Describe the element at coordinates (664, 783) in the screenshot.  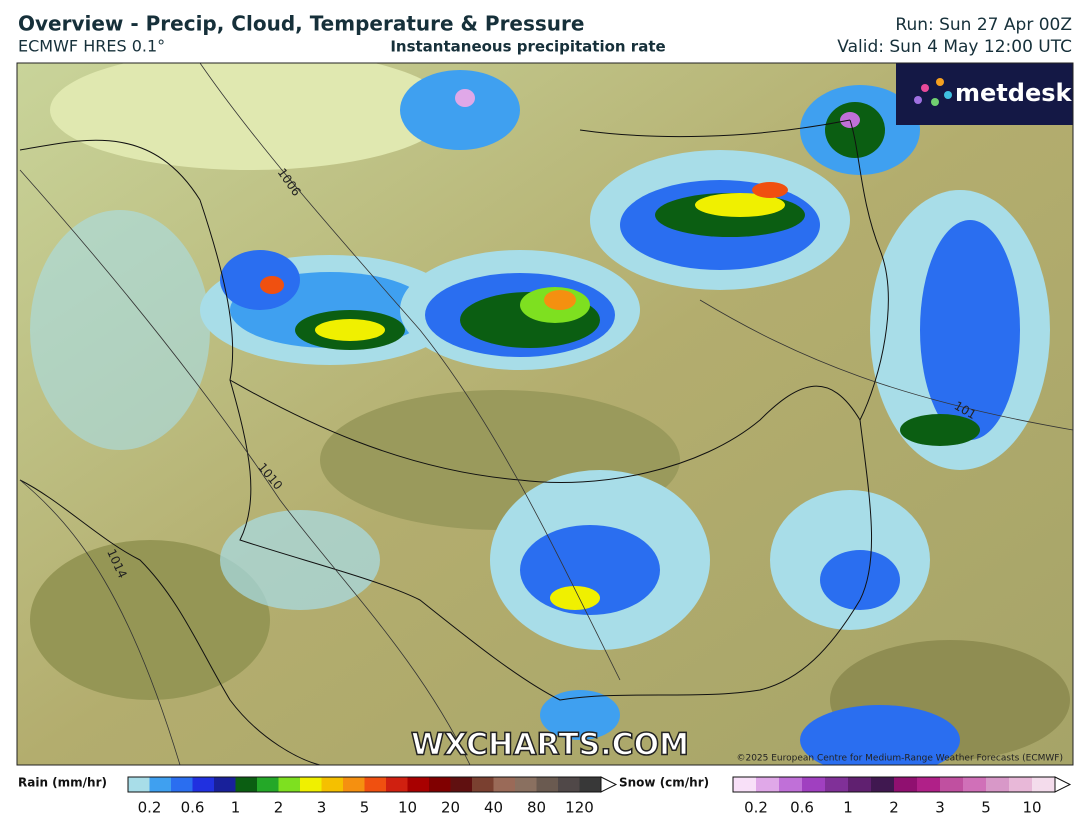
I see `snow-legend-title: Snow (cm/hr)` at that location.